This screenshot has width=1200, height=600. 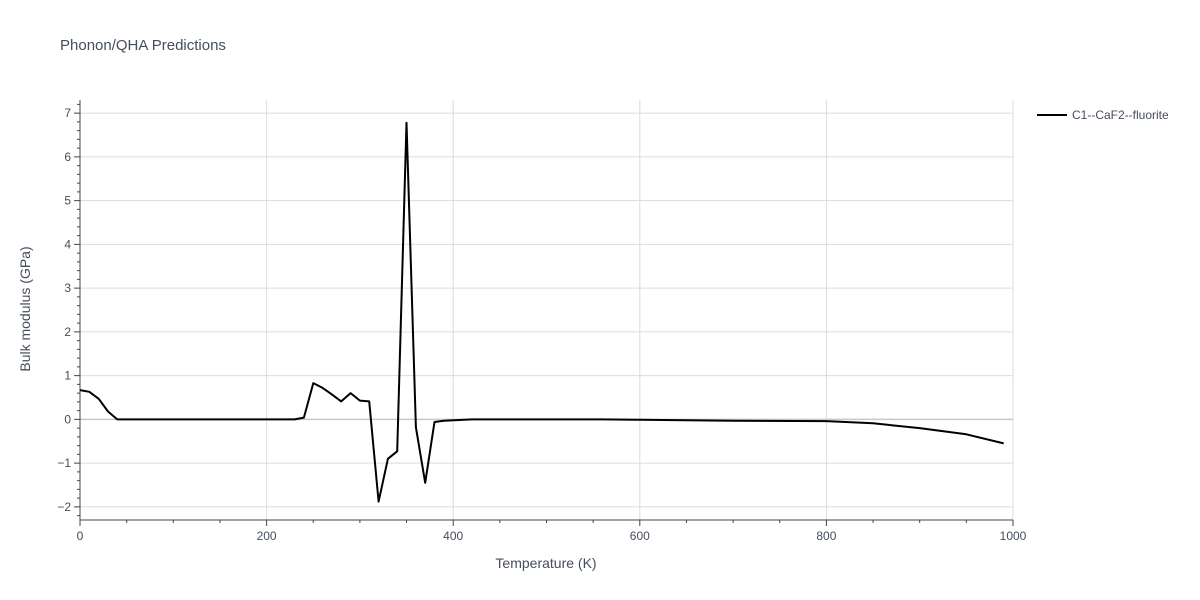 I want to click on x-axis-title: Temperature (K), so click(x=545, y=563).